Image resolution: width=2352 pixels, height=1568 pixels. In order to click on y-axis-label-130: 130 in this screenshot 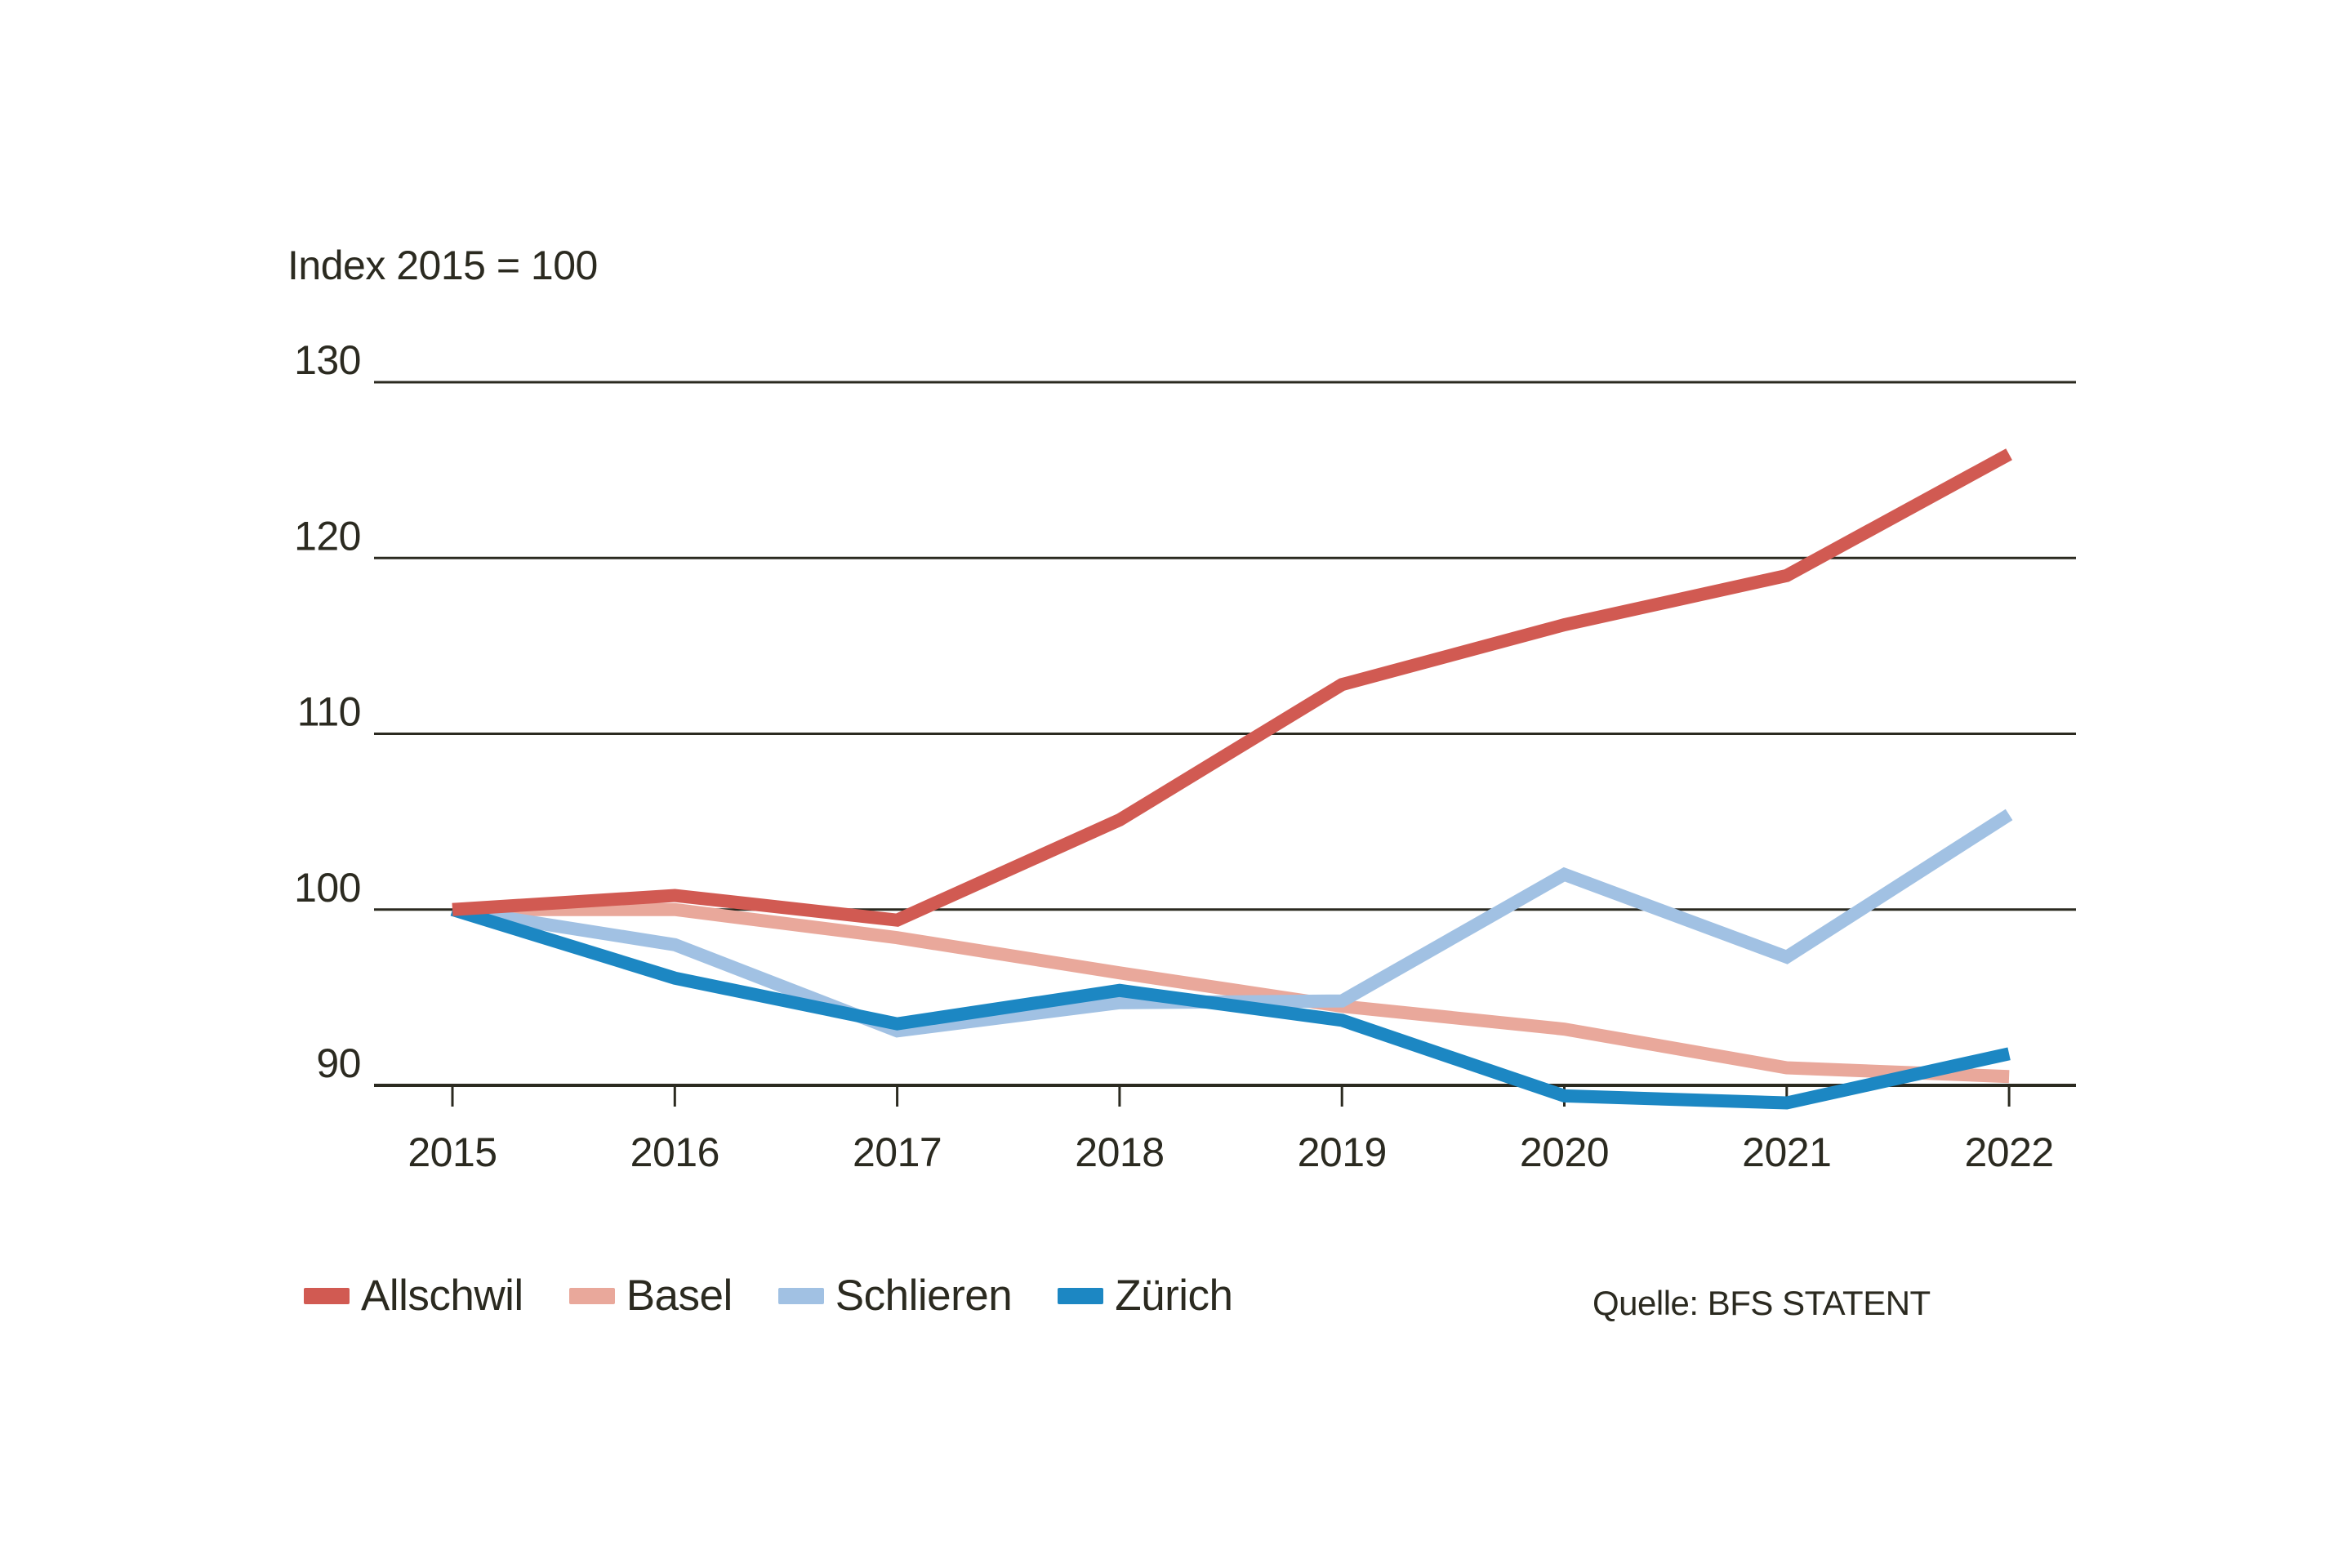, I will do `click(327, 360)`.